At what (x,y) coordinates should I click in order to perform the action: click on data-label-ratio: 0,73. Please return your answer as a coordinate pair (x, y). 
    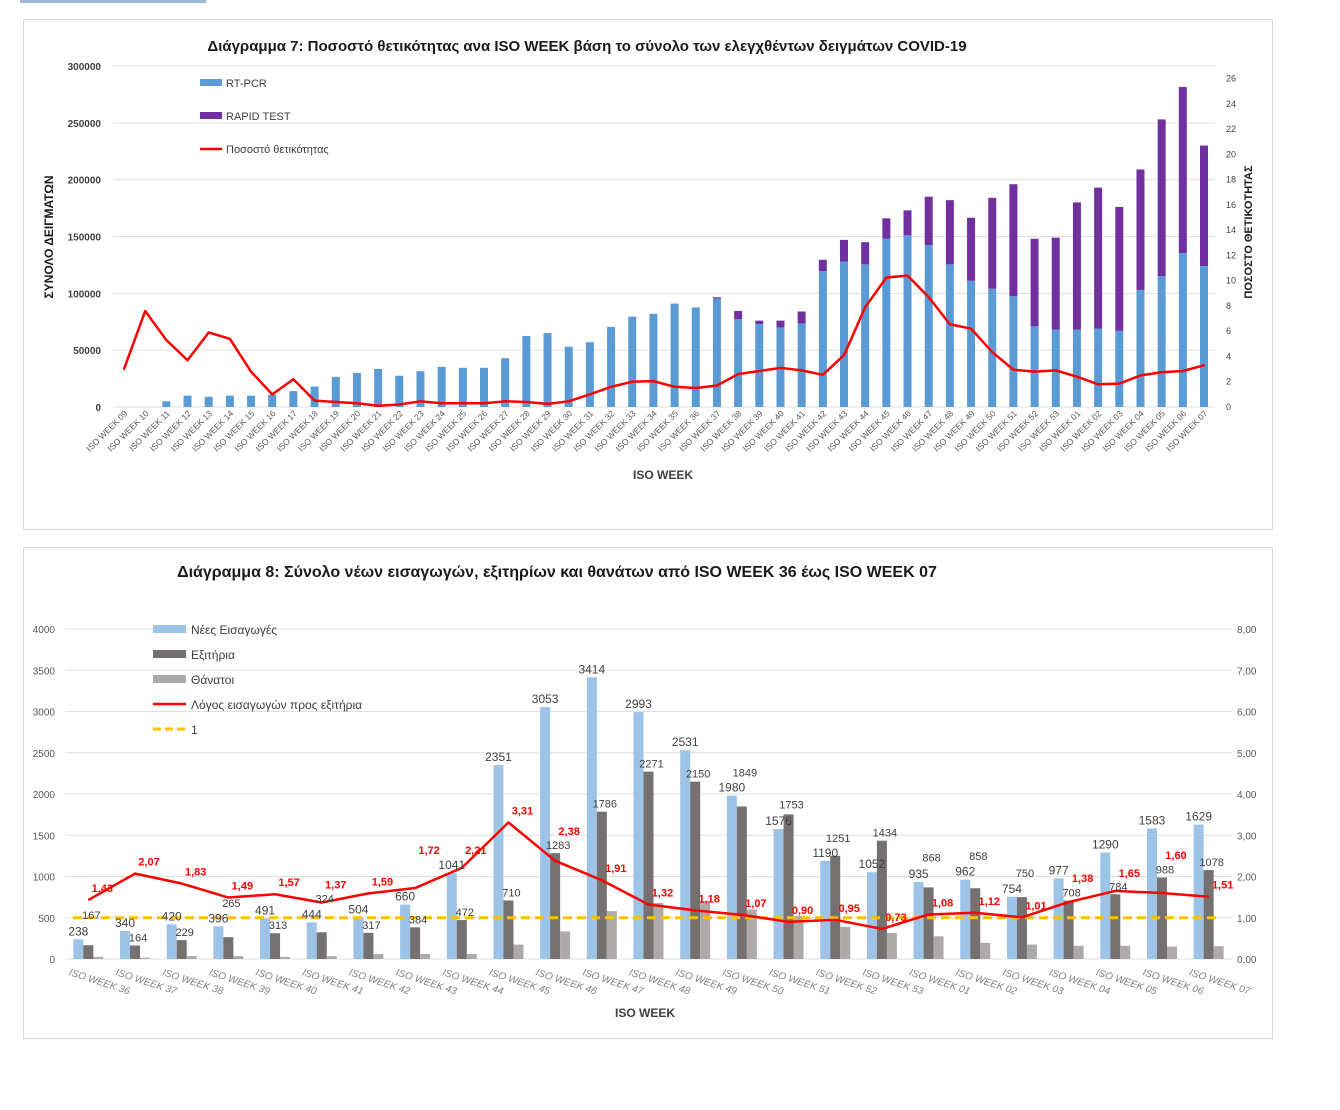
    Looking at the image, I should click on (895, 918).